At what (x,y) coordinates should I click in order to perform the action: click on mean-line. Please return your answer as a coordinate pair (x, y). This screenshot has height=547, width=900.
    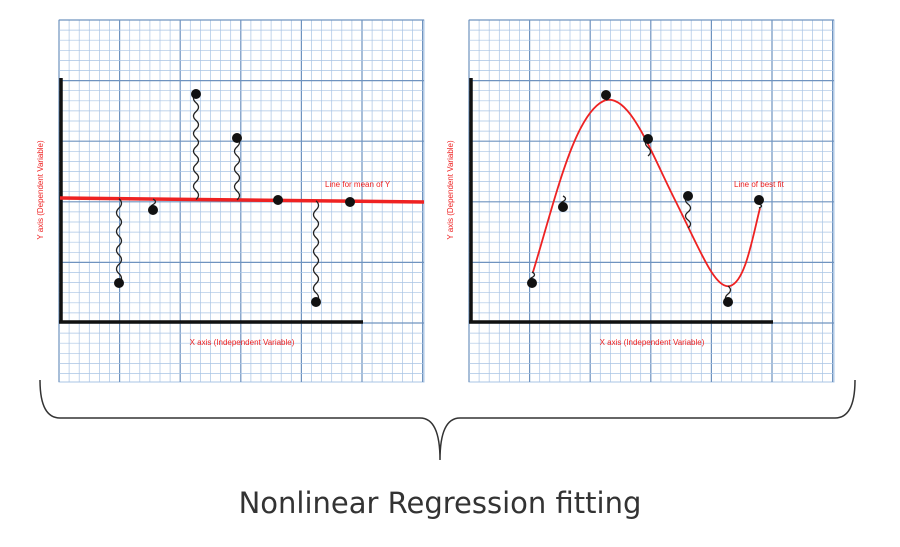
    Looking at the image, I should click on (242, 200).